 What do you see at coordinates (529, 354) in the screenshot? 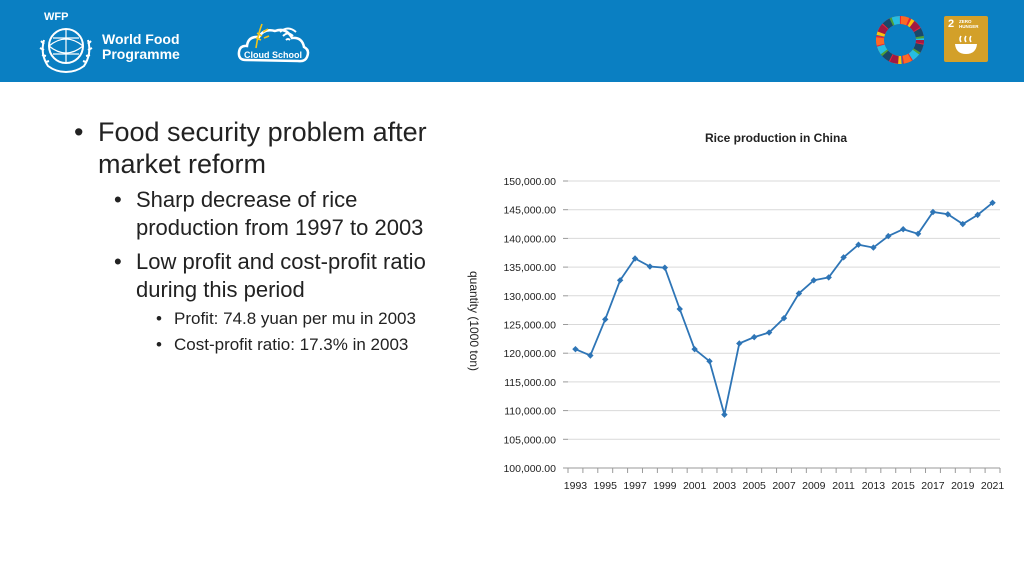
I see `y-tick-label: 120,000.00` at bounding box center [529, 354].